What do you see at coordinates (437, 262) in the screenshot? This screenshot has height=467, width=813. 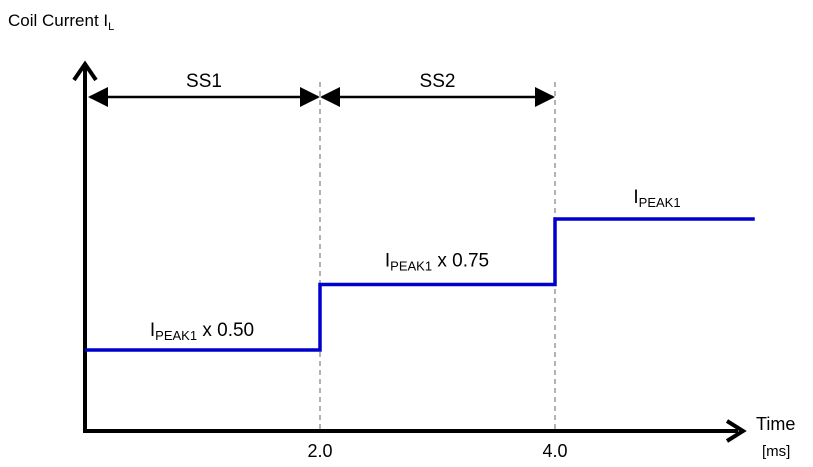 I see `current-level-label: IPEAK1 x 0.75` at bounding box center [437, 262].